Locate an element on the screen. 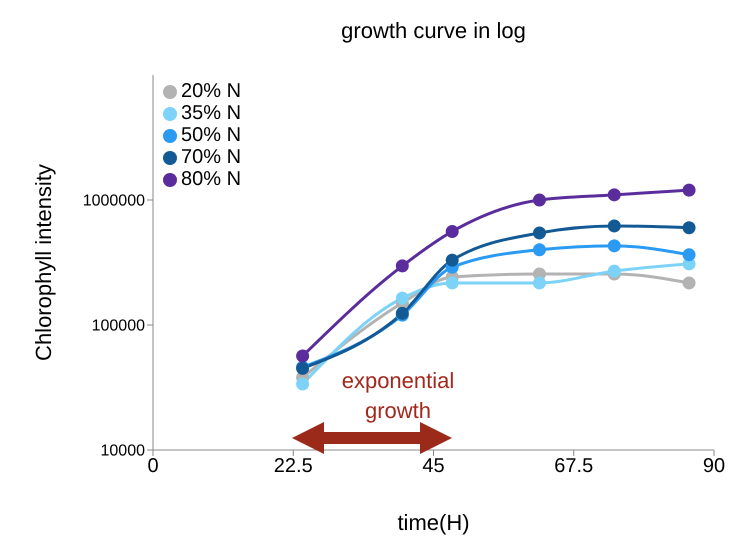 This screenshot has width=731, height=548. legend-label: 50% N is located at coordinates (211, 135).